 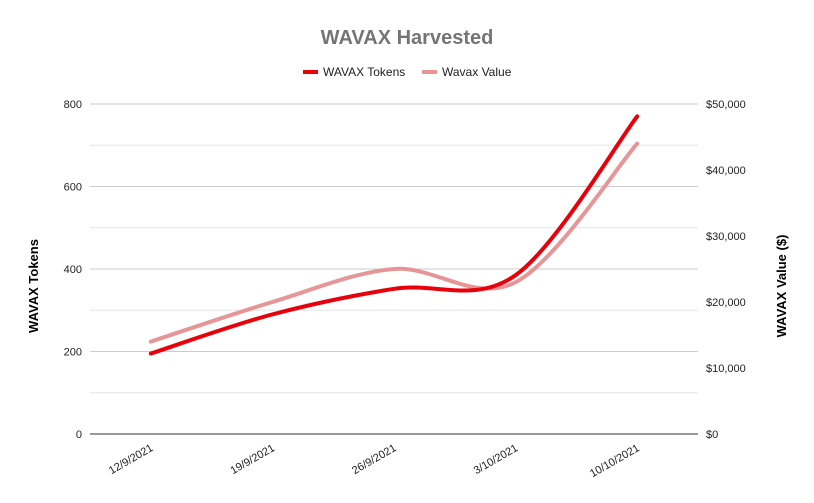 I want to click on right-axis-title: WAVAX Value ($), so click(x=781, y=286).